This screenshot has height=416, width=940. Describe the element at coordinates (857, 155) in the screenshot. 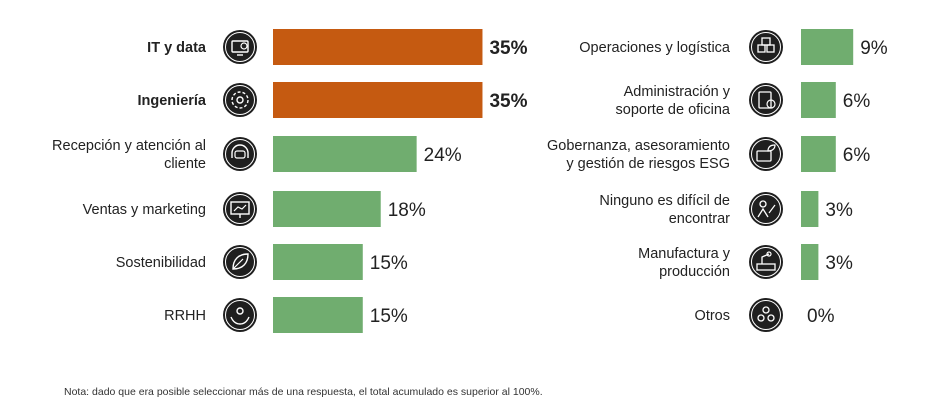

I see `value-label-1-2: 6%` at that location.